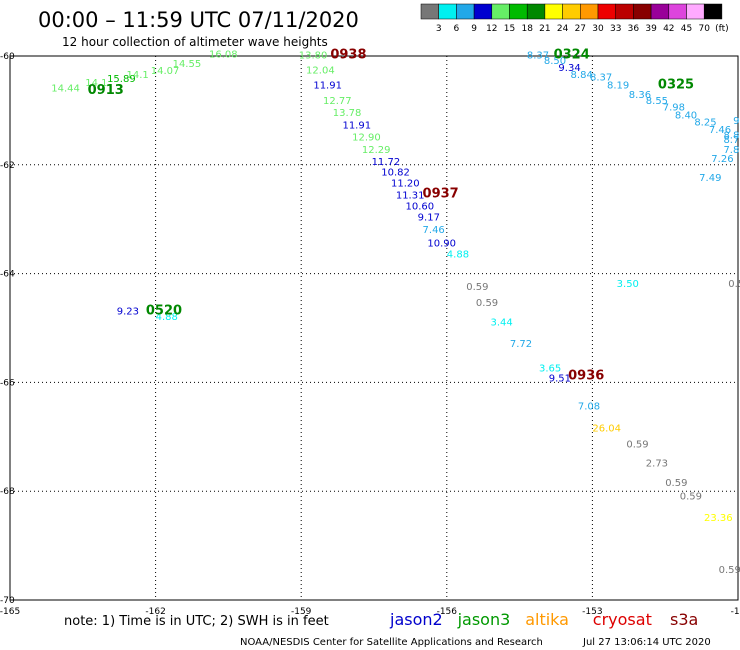 This screenshot has width=740, height=650. I want to click on wave-height-label: 10.90, so click(441, 243).